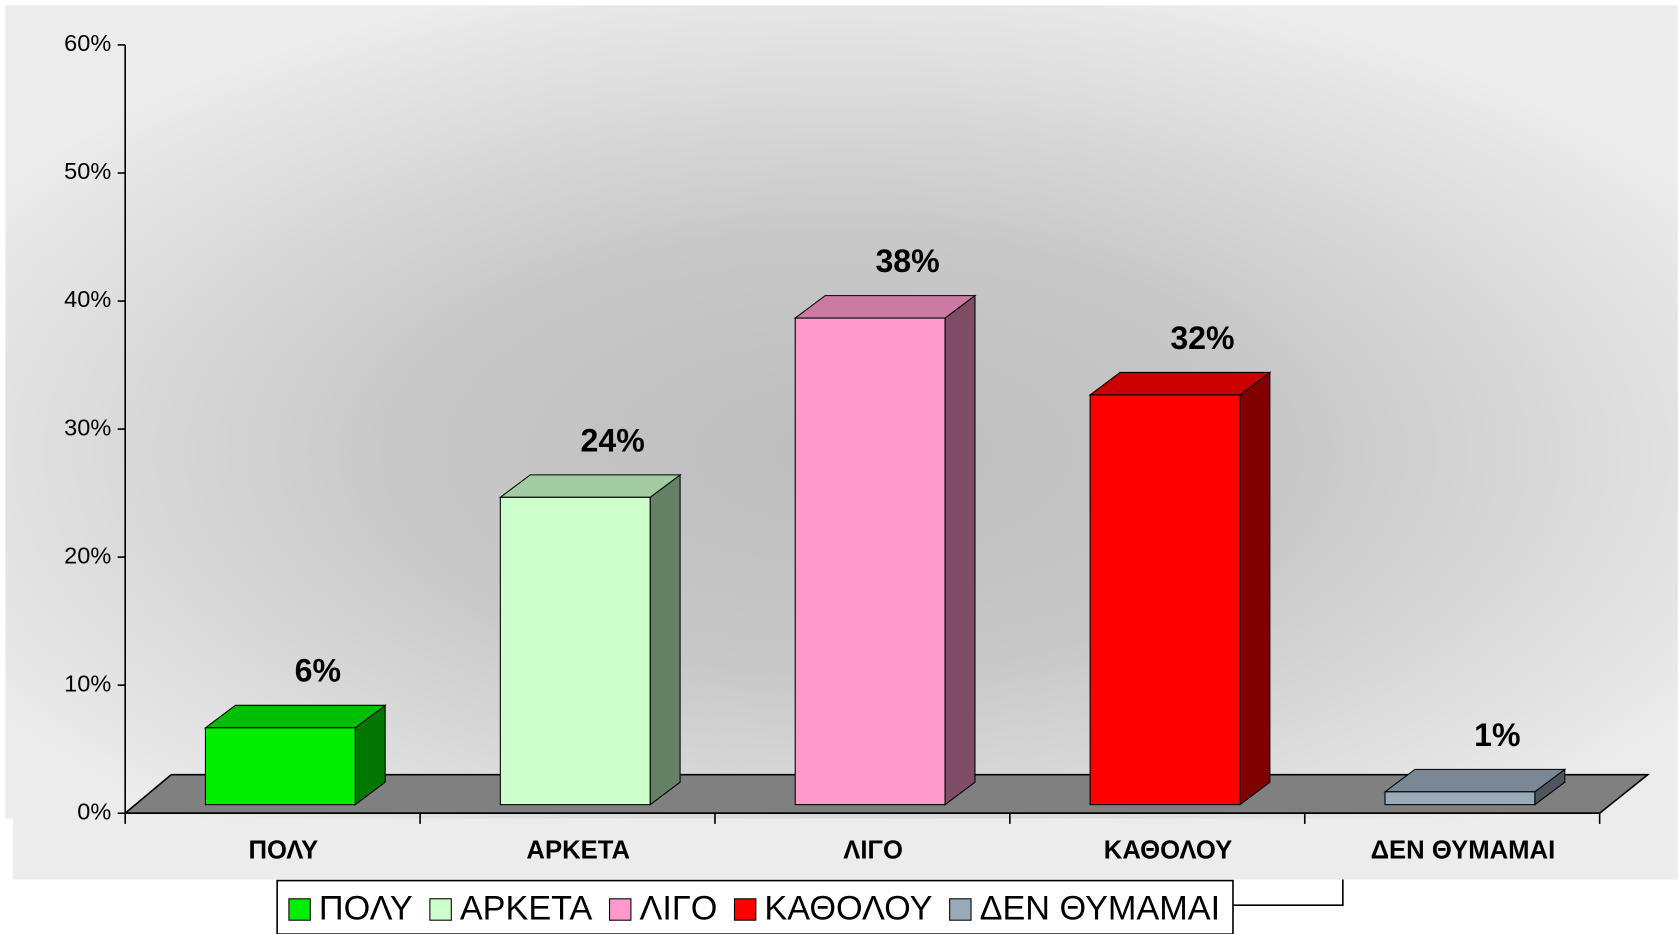 The height and width of the screenshot is (934, 1678). What do you see at coordinates (94, 811) in the screenshot?
I see `y-tick-label: 0%` at bounding box center [94, 811].